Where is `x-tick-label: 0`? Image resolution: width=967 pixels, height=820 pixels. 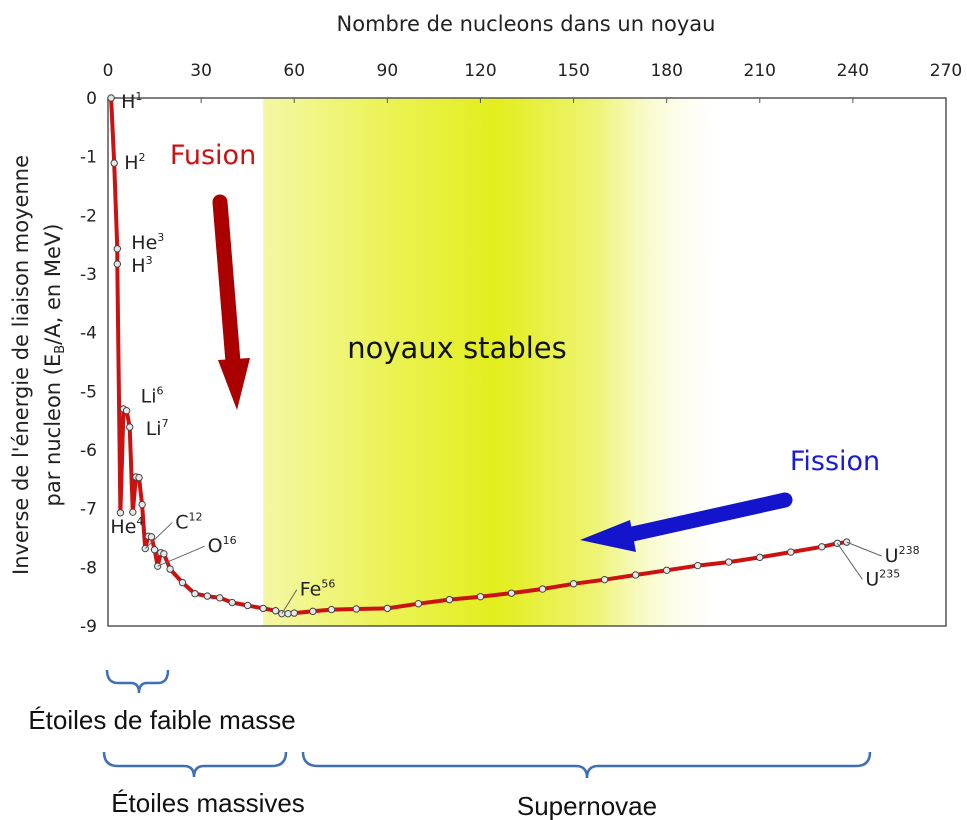 x-tick-label: 0 is located at coordinates (108, 71).